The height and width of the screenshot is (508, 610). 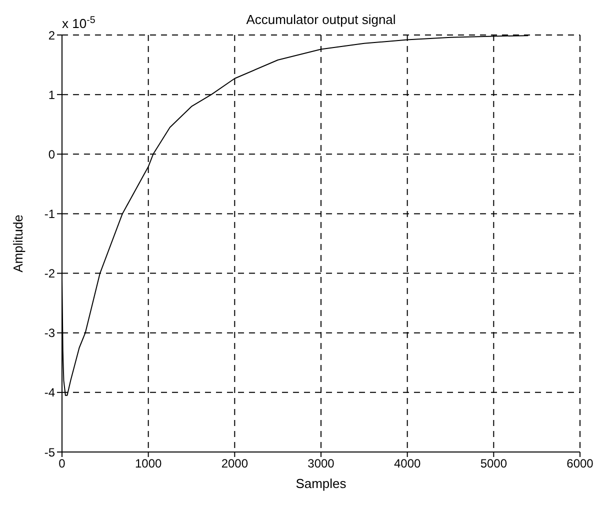 I want to click on y-tick-label: -3, so click(x=50, y=333).